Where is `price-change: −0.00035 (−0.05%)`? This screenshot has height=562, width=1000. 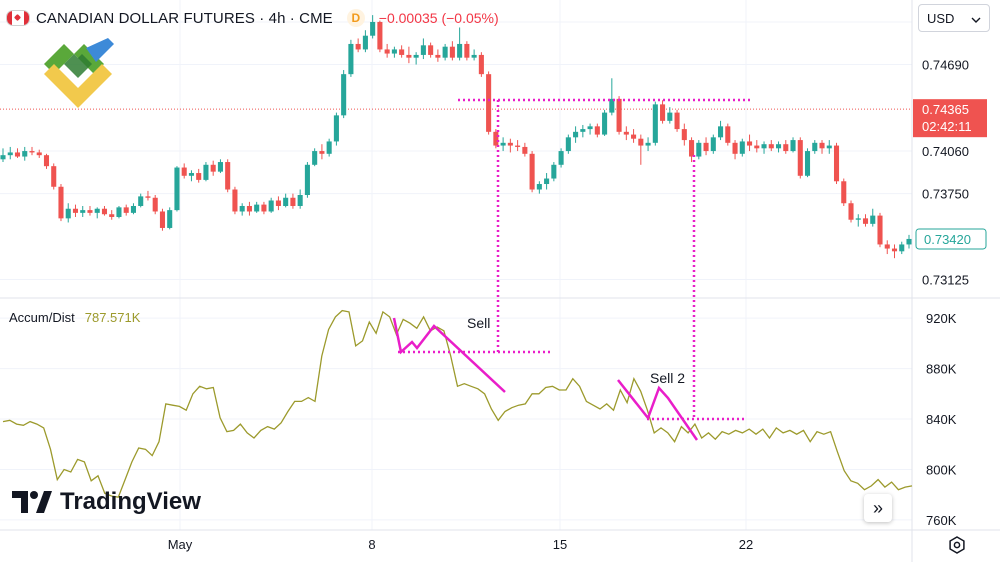 price-change: −0.00035 (−0.05%) is located at coordinates (438, 18).